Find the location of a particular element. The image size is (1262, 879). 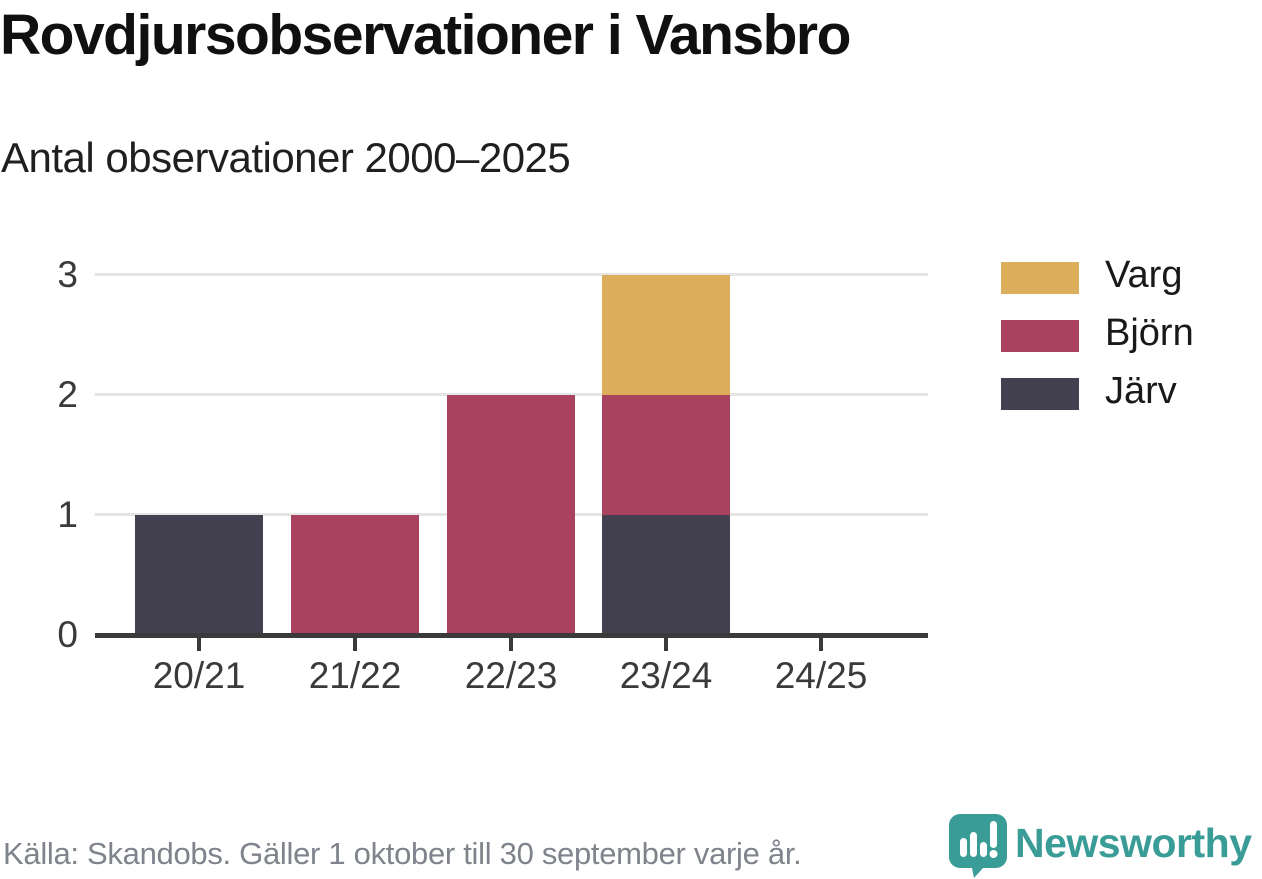

bar-segment-järv-20-21 is located at coordinates (199, 575).